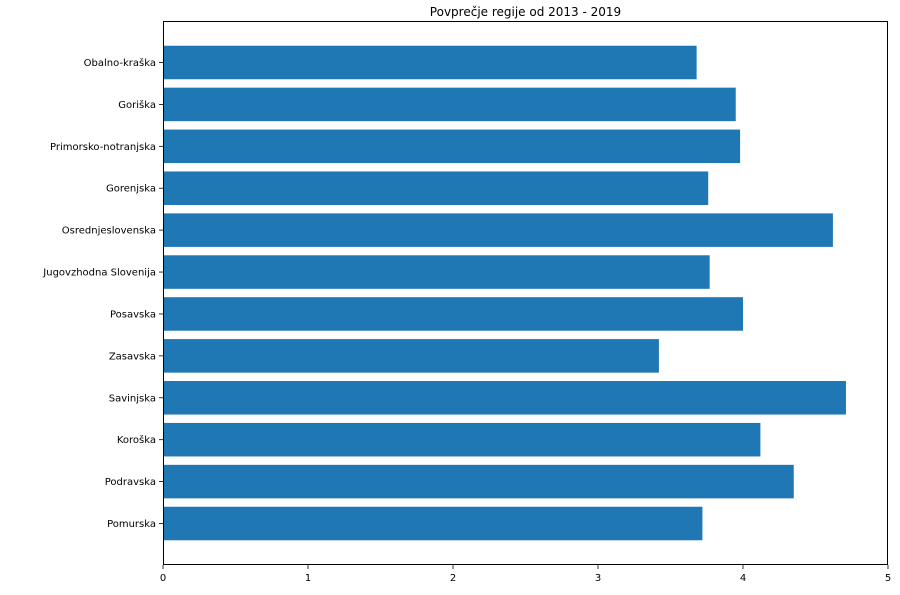  I want to click on y-tick-label: Gorenjska, so click(131, 189).